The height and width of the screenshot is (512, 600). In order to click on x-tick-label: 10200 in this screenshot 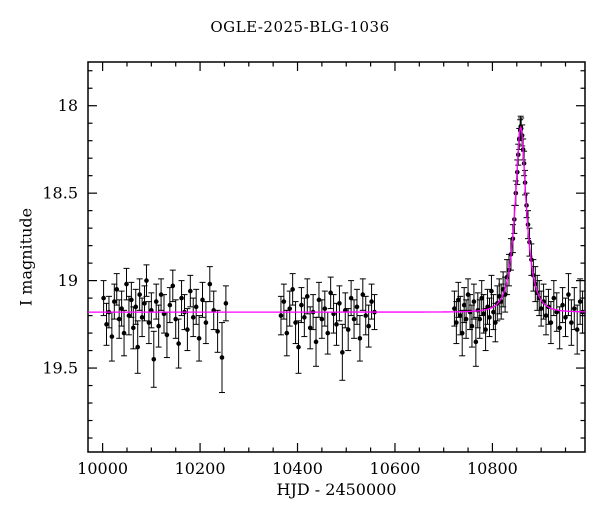, I will do `click(200, 468)`.